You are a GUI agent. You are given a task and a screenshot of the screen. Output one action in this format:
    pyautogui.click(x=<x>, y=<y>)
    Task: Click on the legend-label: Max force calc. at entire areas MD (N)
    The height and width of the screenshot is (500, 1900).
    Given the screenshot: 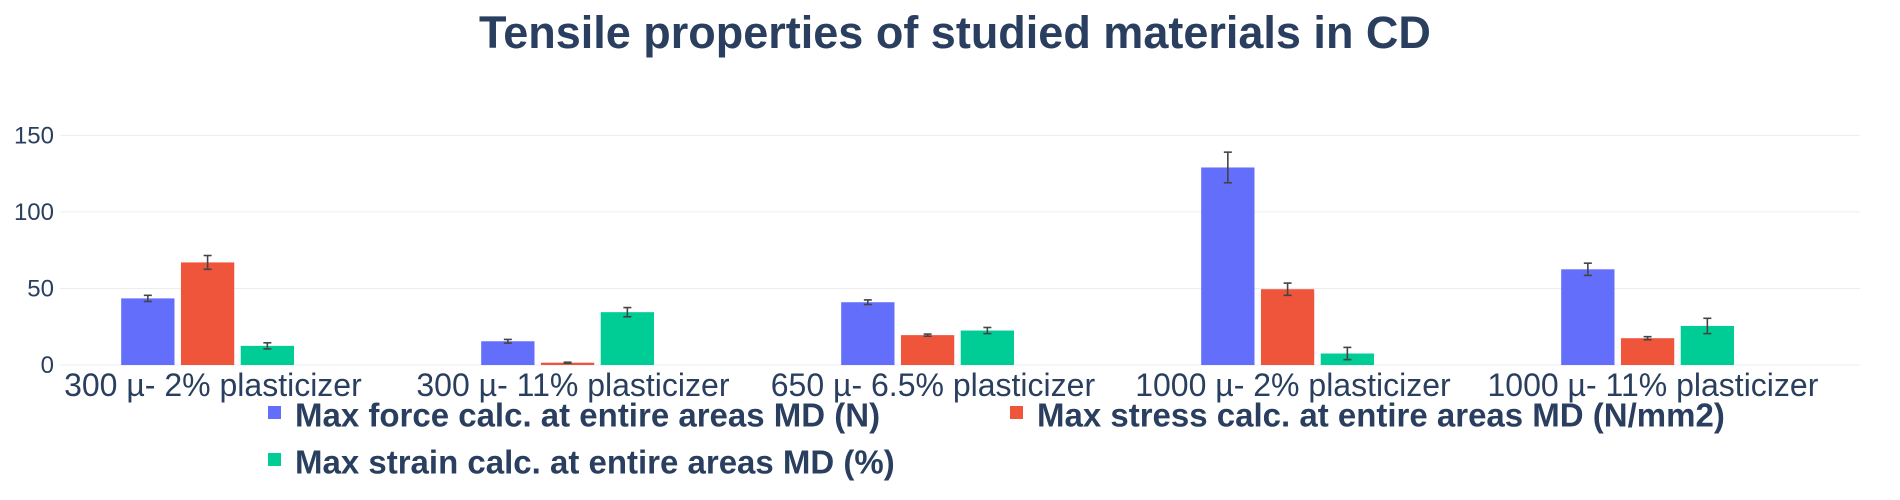 What is the action you would take?
    pyautogui.click(x=587, y=415)
    